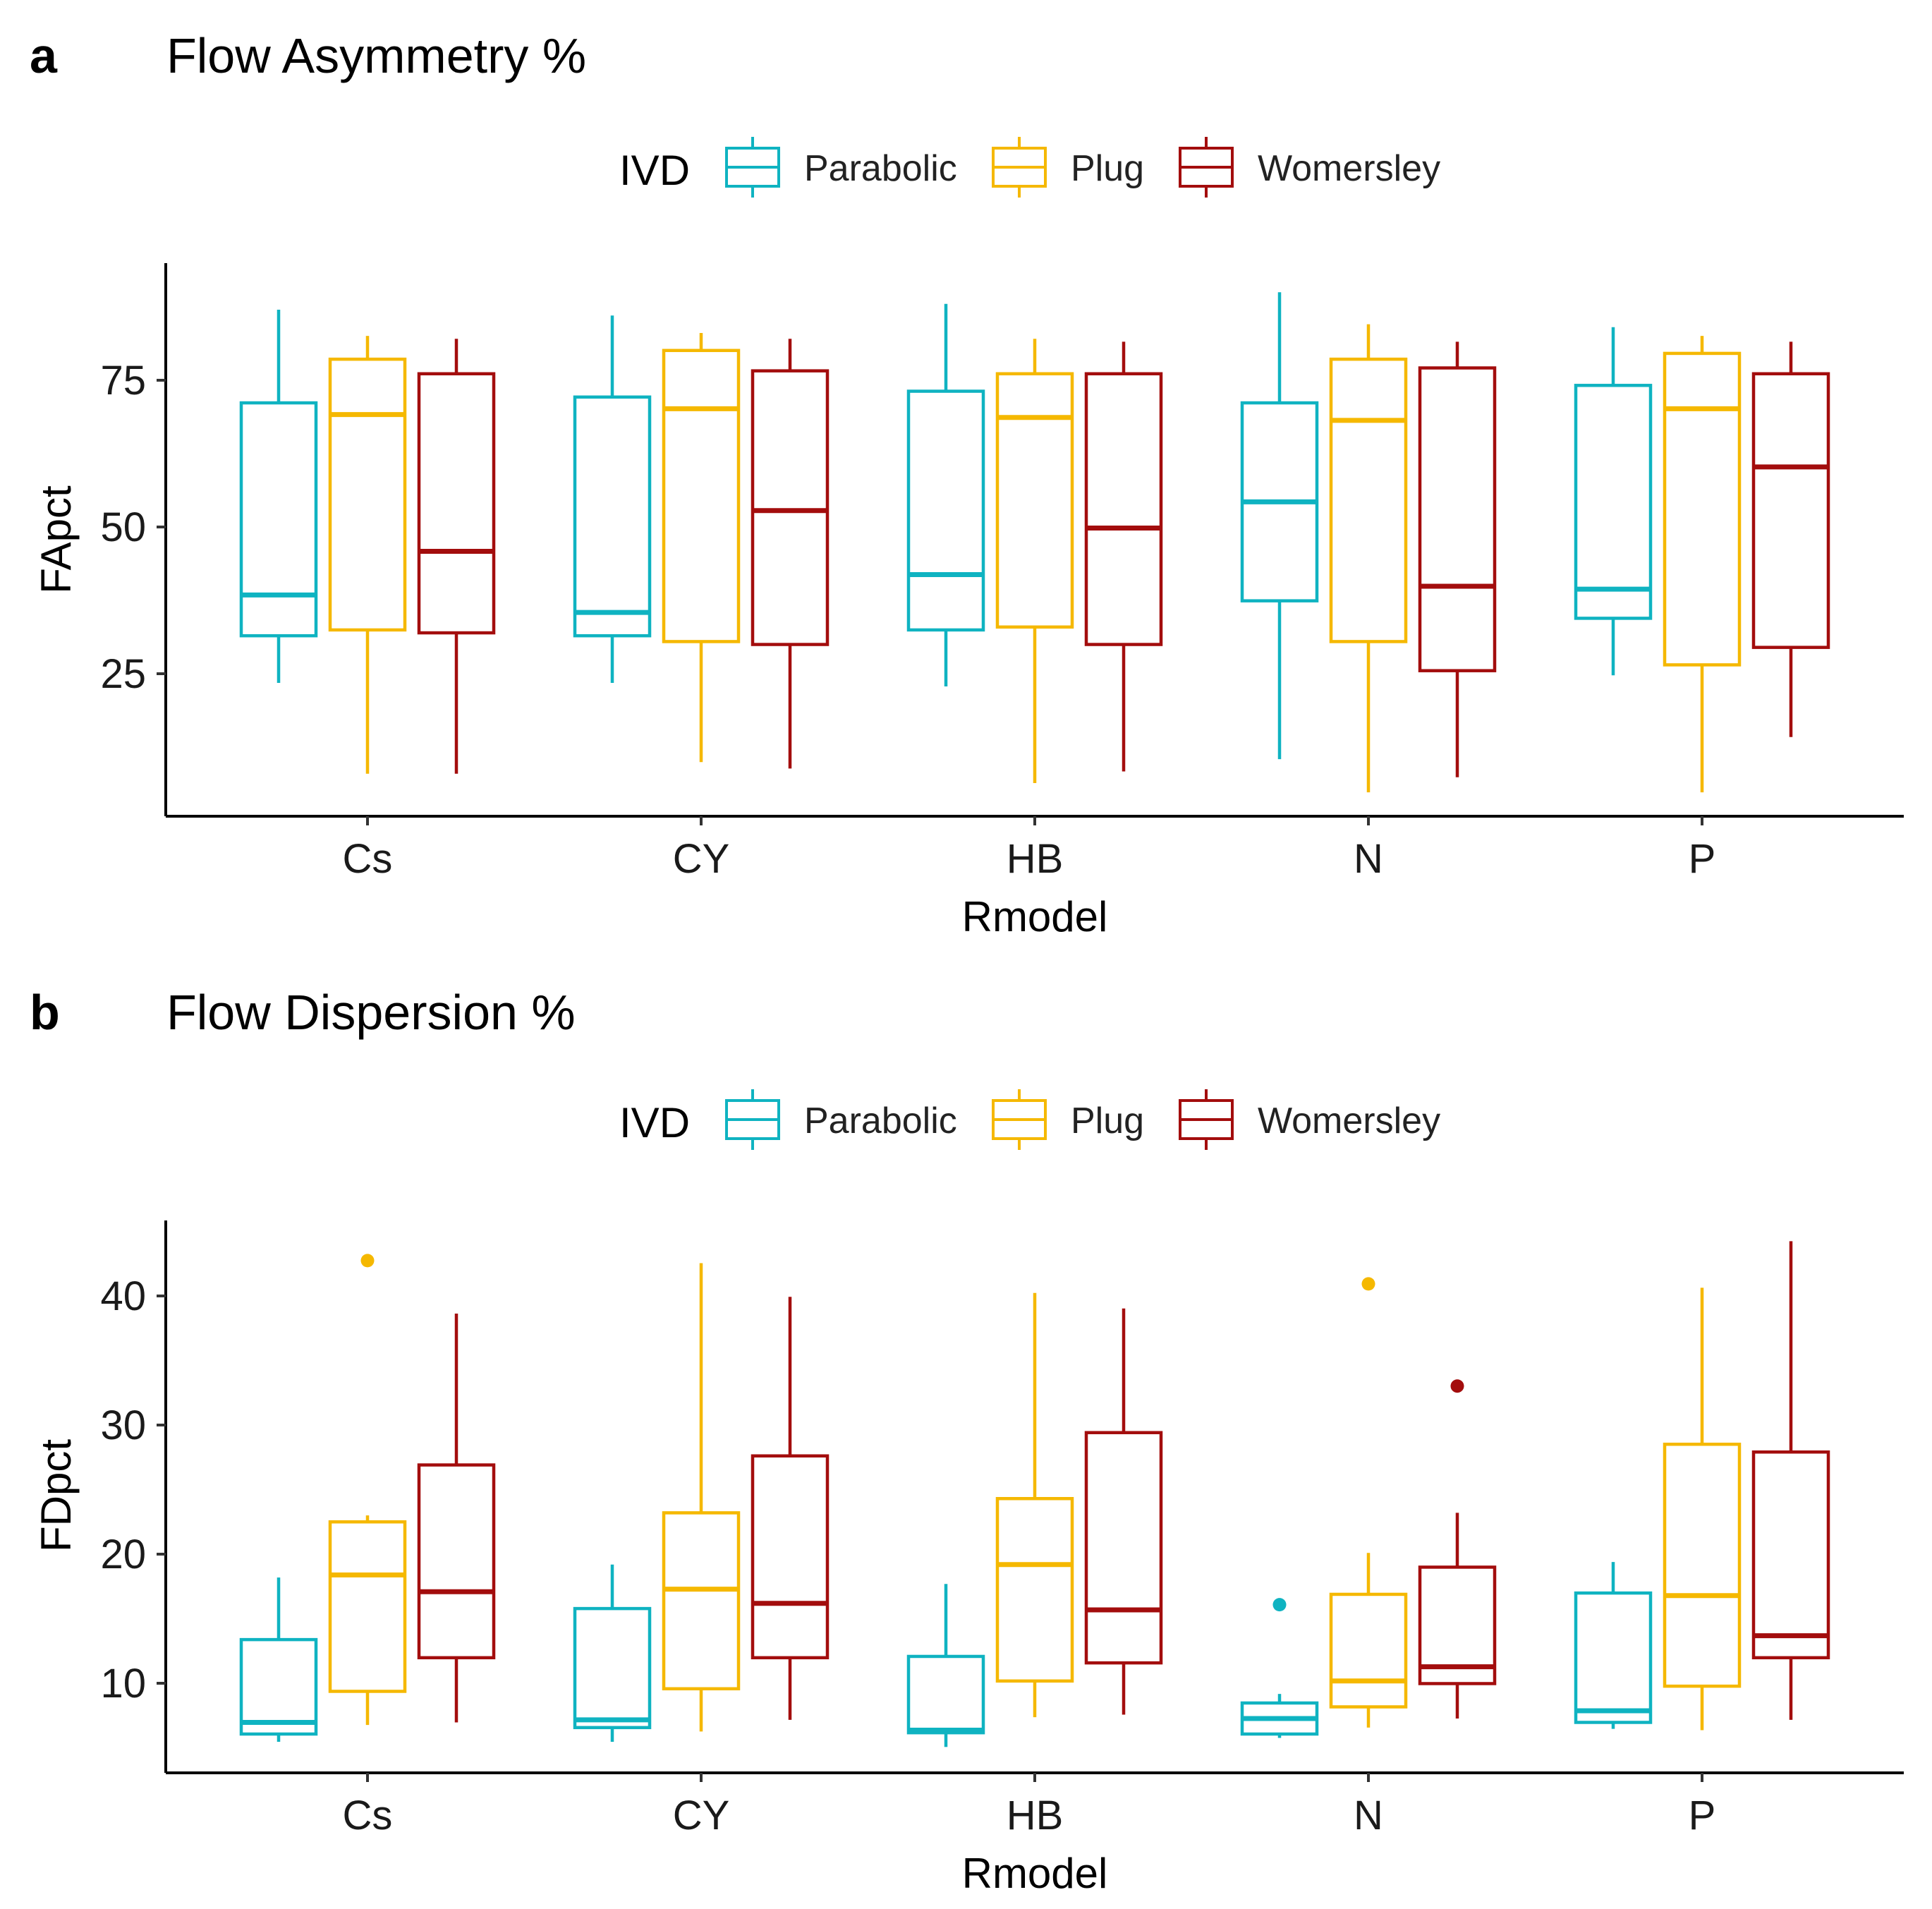 The image size is (1932, 1909). I want to click on panel-b-y-tick-30: 30, so click(133, 1425).